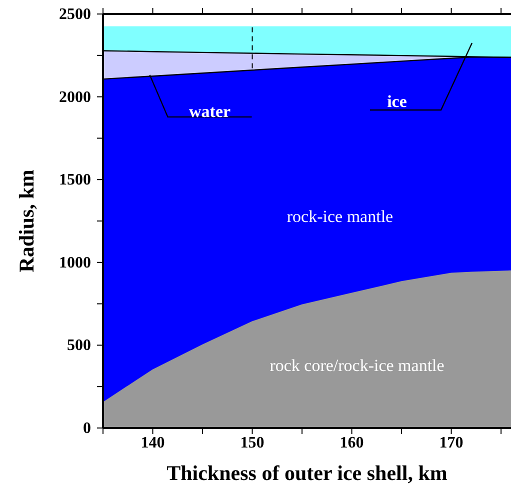 The image size is (511, 488). Describe the element at coordinates (307, 473) in the screenshot. I see `x-axis-title: Thickness of outer ice shell, km` at that location.